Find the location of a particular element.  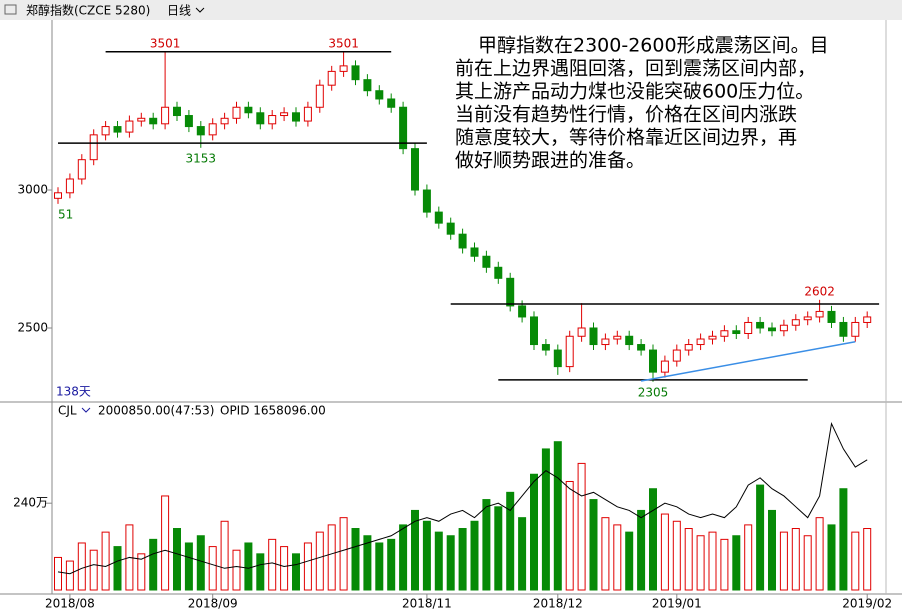

x-tick-label: 2018/09 is located at coordinates (213, 604).